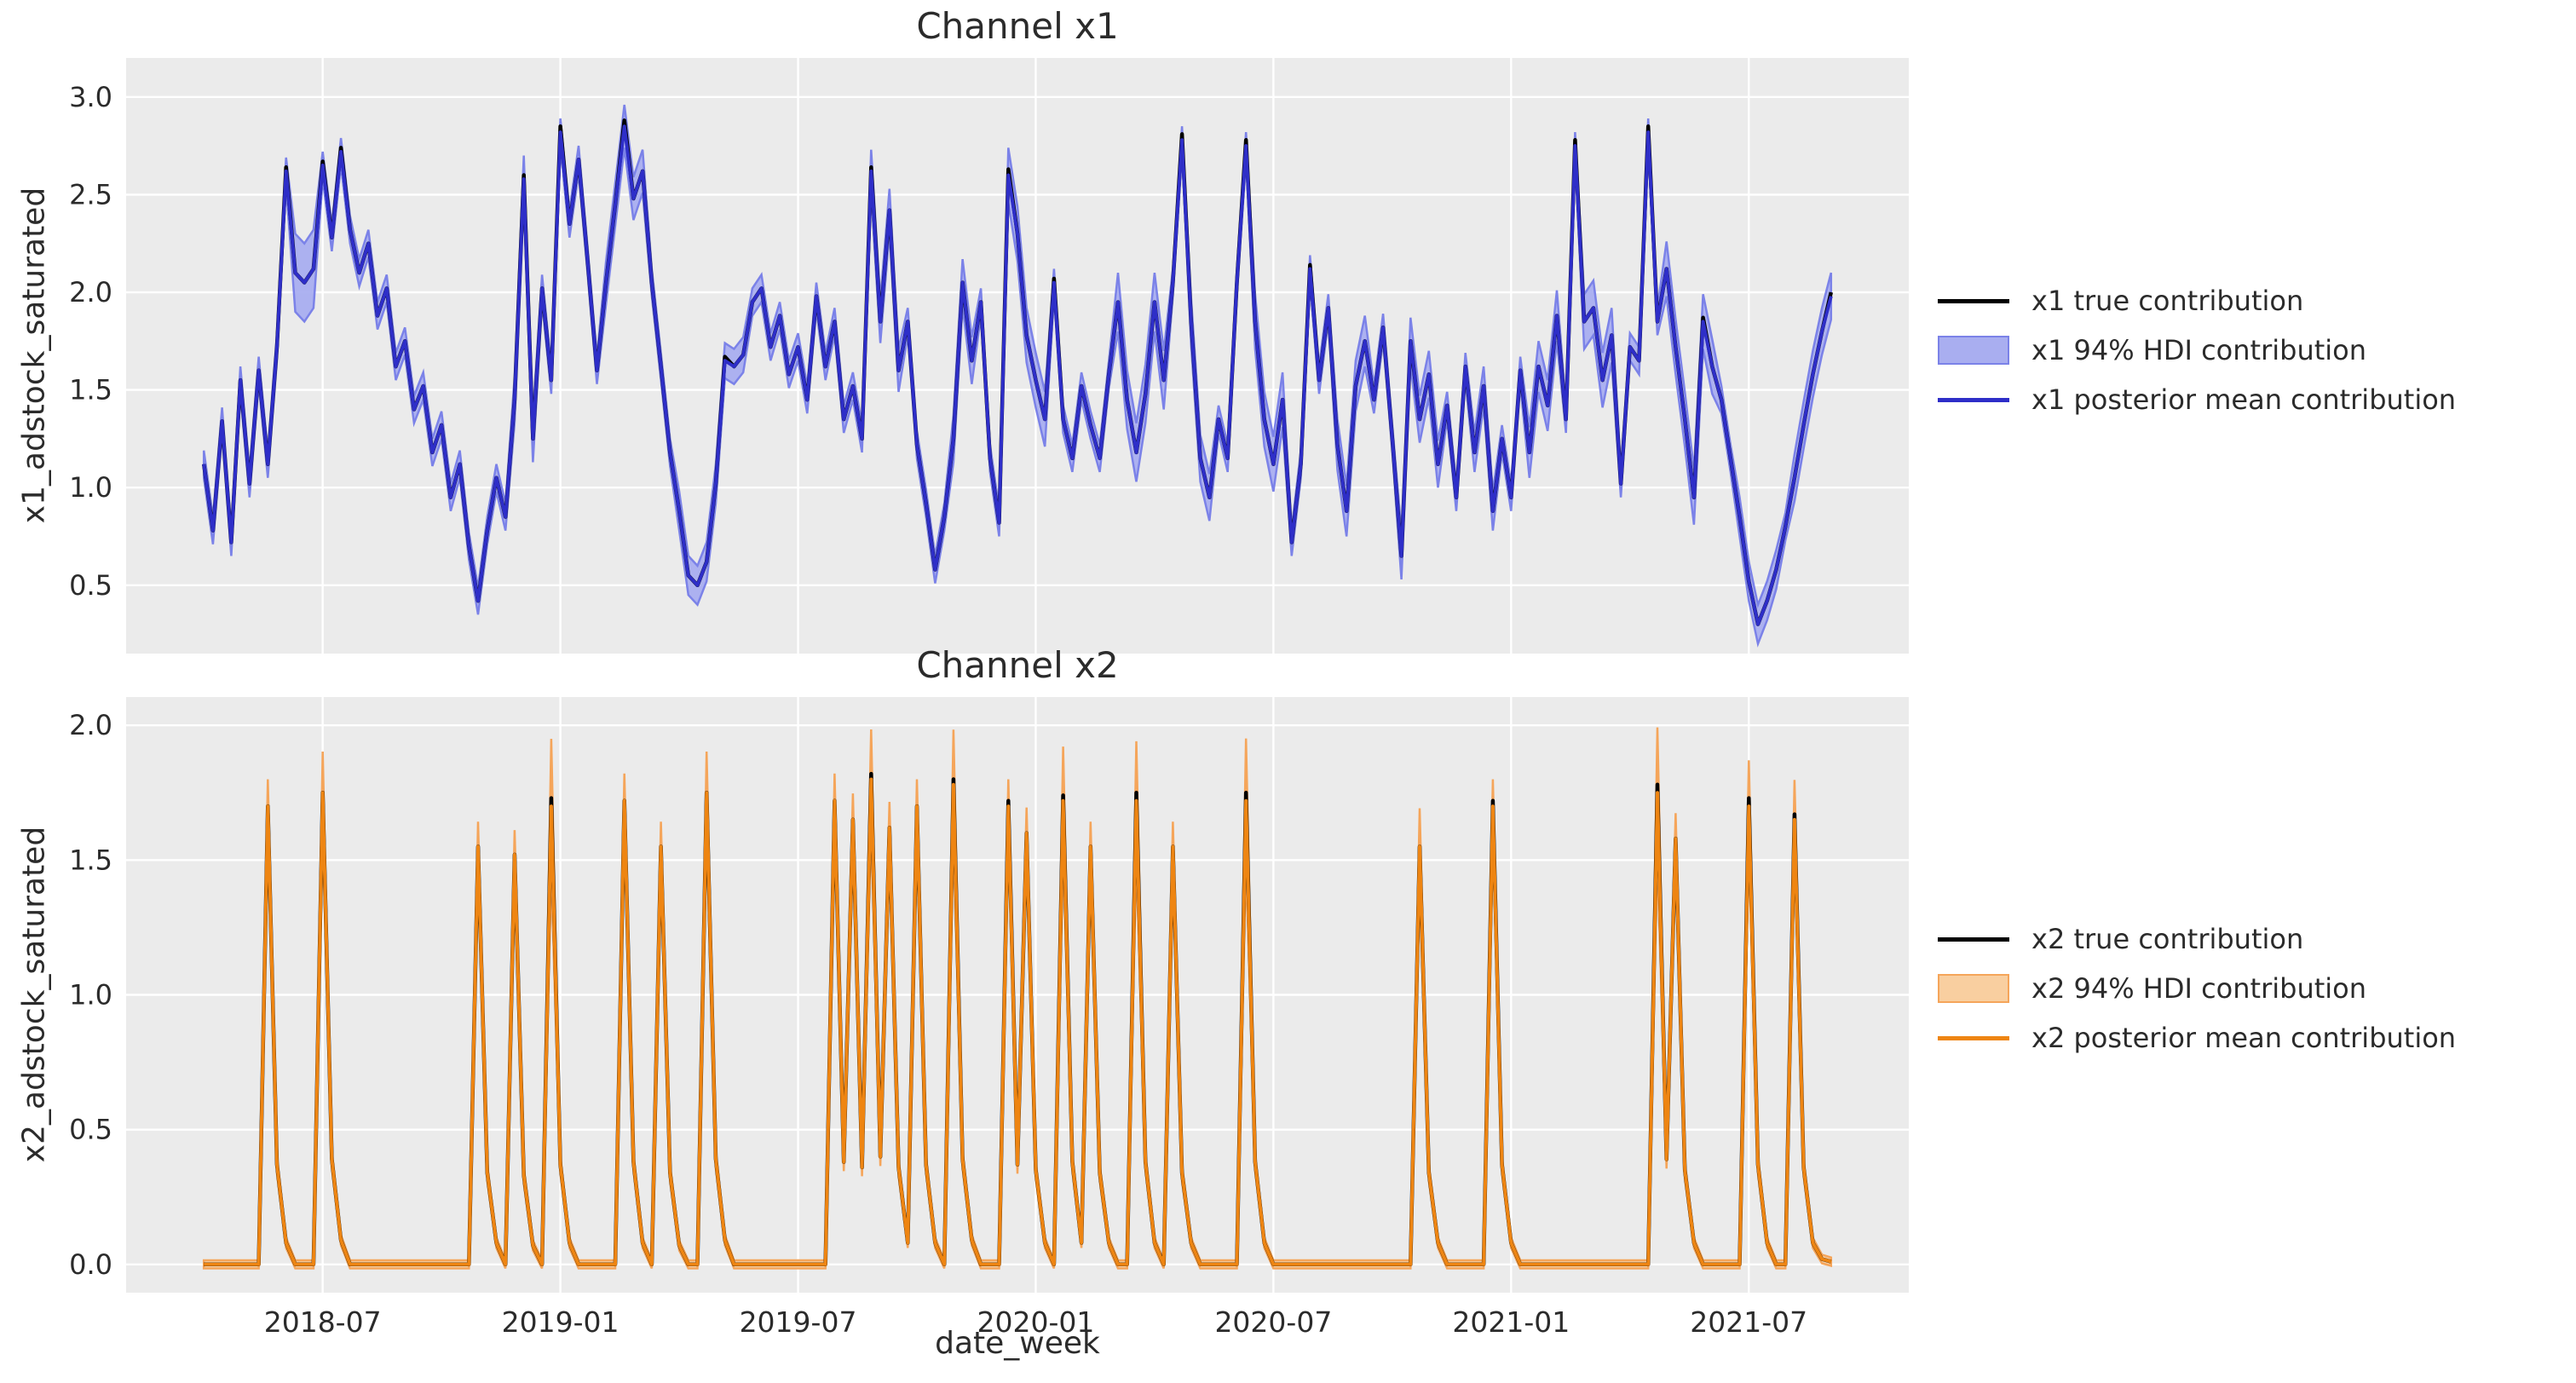 This screenshot has width=2576, height=1383. Describe the element at coordinates (1973, 939) in the screenshot. I see `x2-true-line-swatch` at that location.